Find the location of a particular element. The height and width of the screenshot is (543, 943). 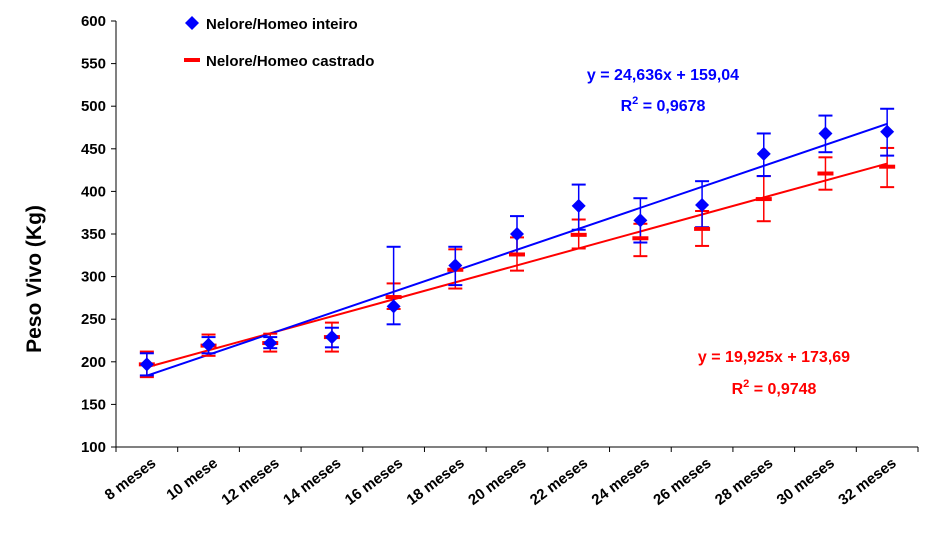

x-tick-label: 8 meses is located at coordinates (131, 479).